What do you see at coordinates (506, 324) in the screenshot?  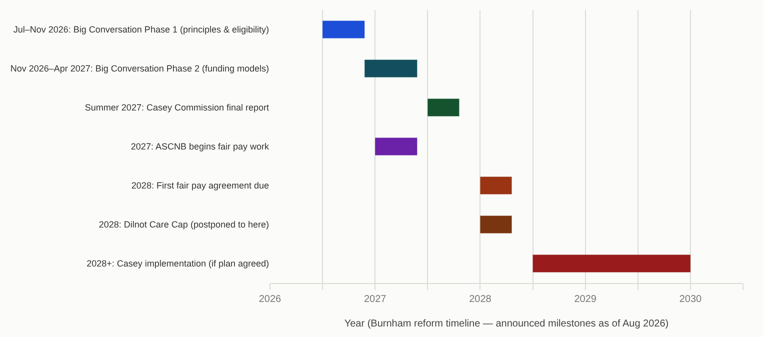 I see `x-axis-title: Year (Burnham reform timeline — announced milestones as of Aug 2026)` at bounding box center [506, 324].